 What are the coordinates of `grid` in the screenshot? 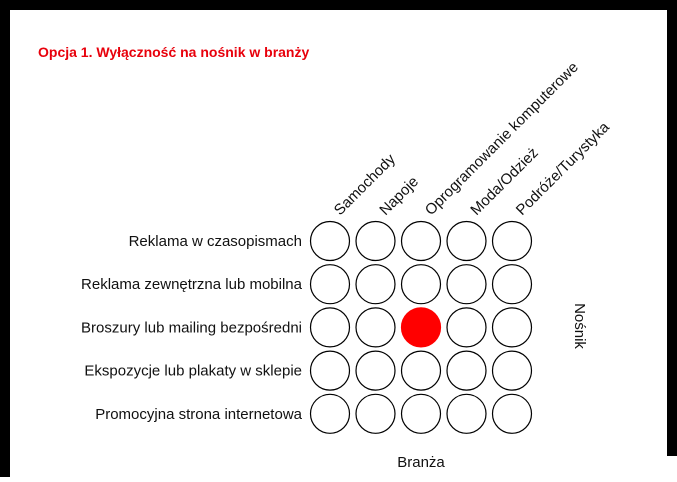 It's located at (421, 327).